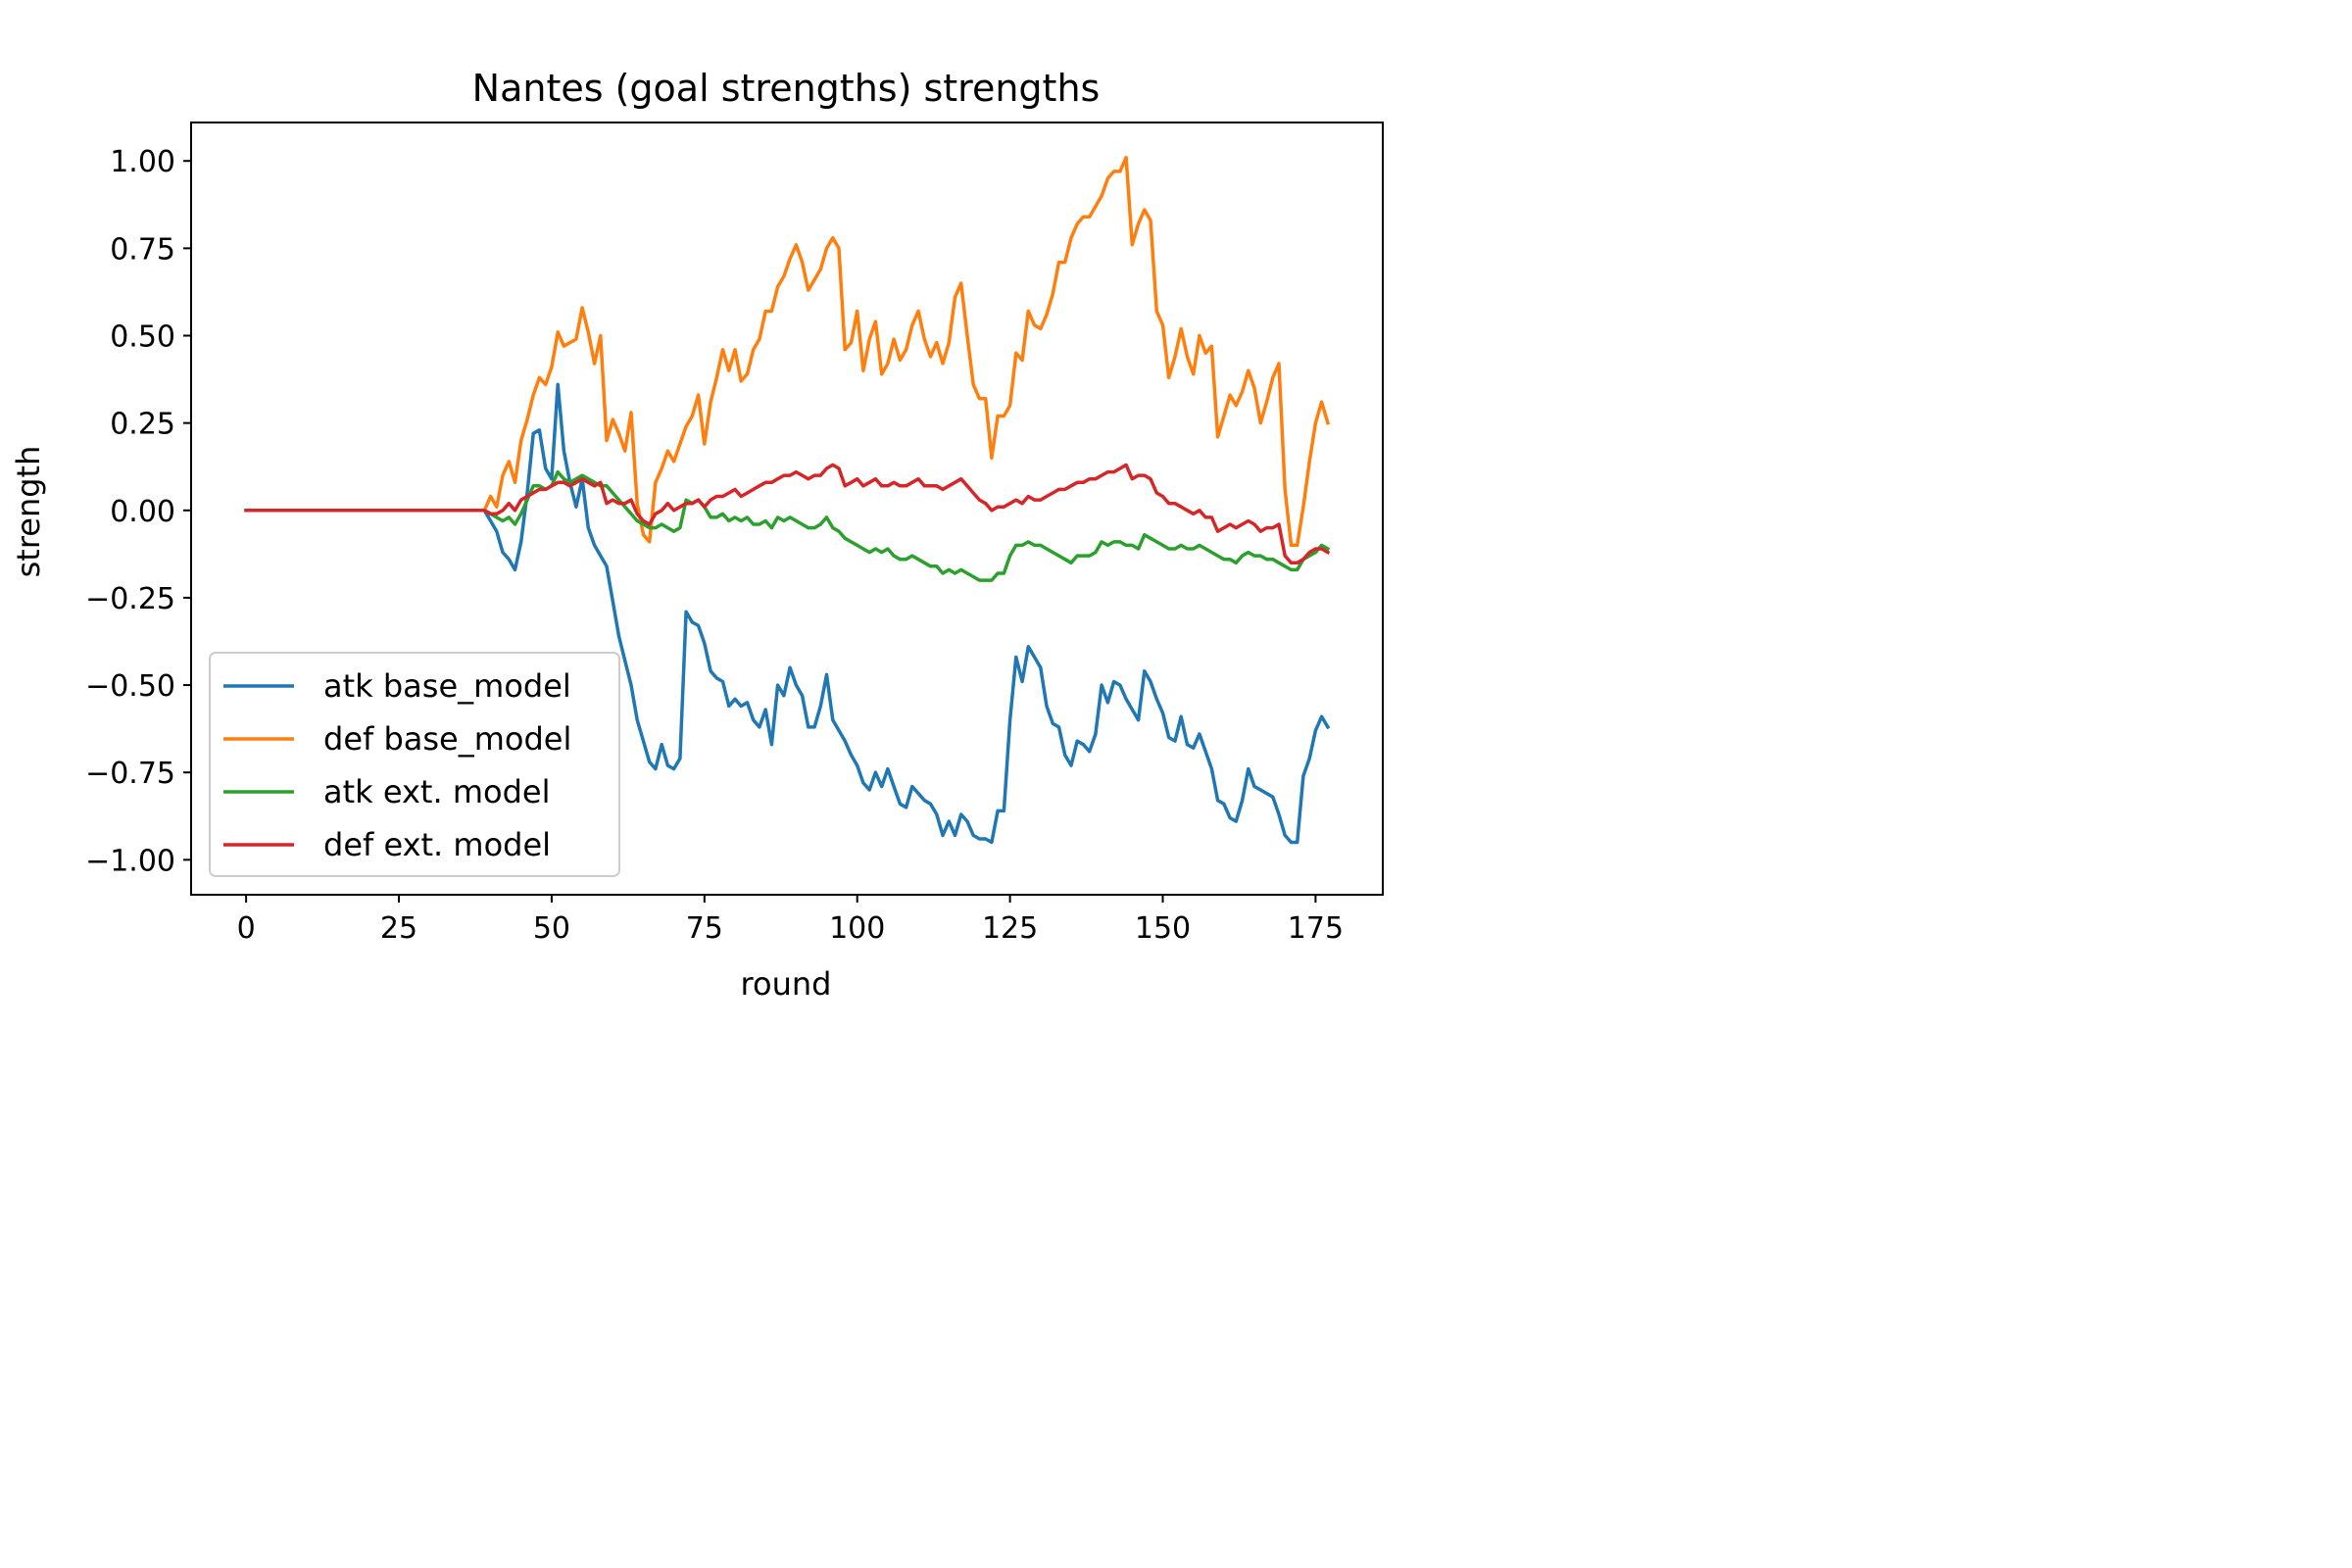  I want to click on y-tick-label: −0.75, so click(130, 774).